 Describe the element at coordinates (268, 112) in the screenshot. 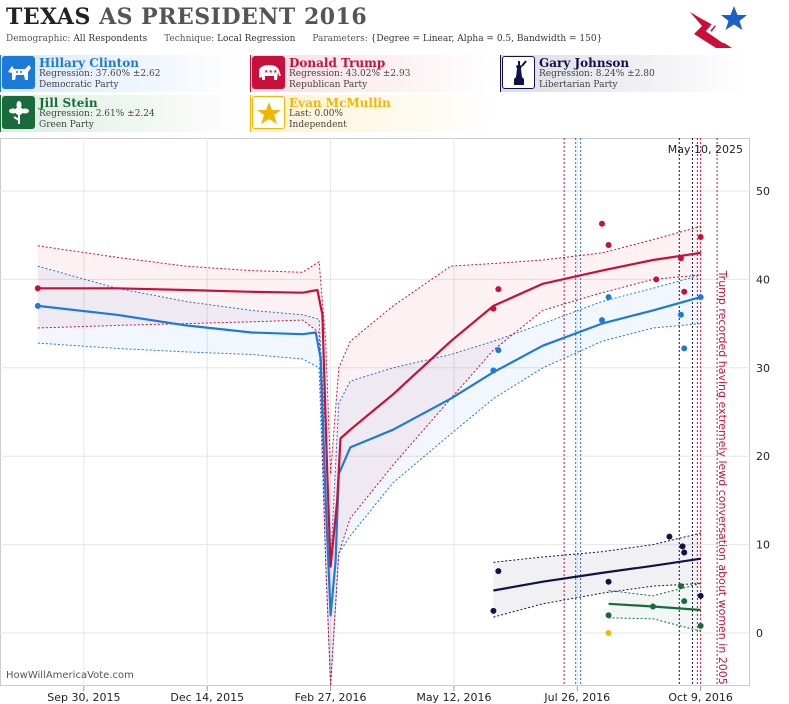

I see `star-icon` at that location.